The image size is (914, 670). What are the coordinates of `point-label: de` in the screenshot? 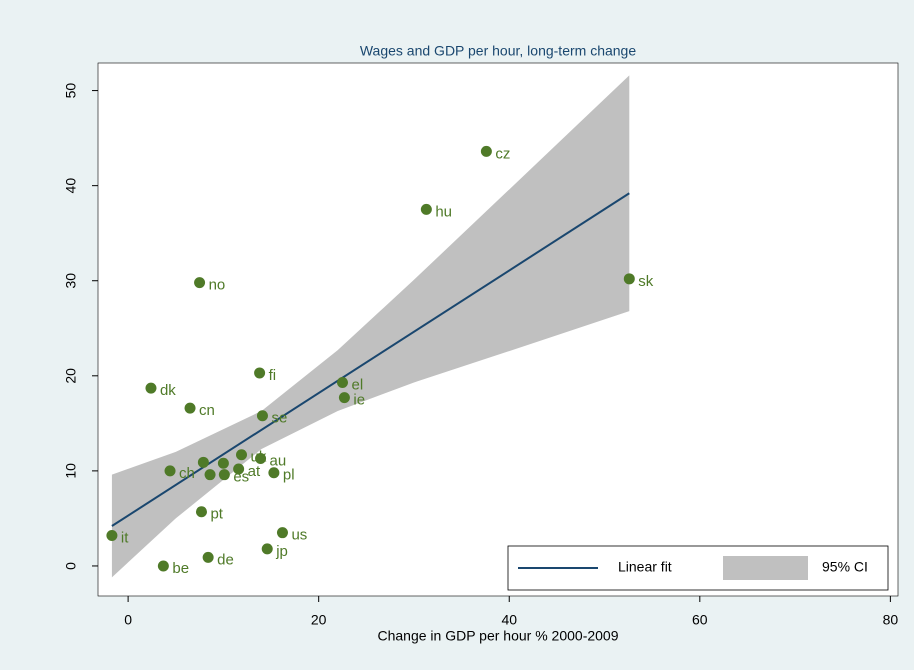 It's located at (225, 559).